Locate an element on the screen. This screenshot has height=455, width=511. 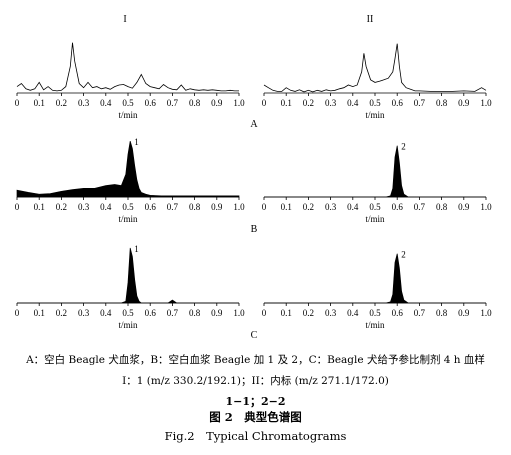
caption-title-en: Fig.2 Typical Chromatograms is located at coordinates (255, 436).